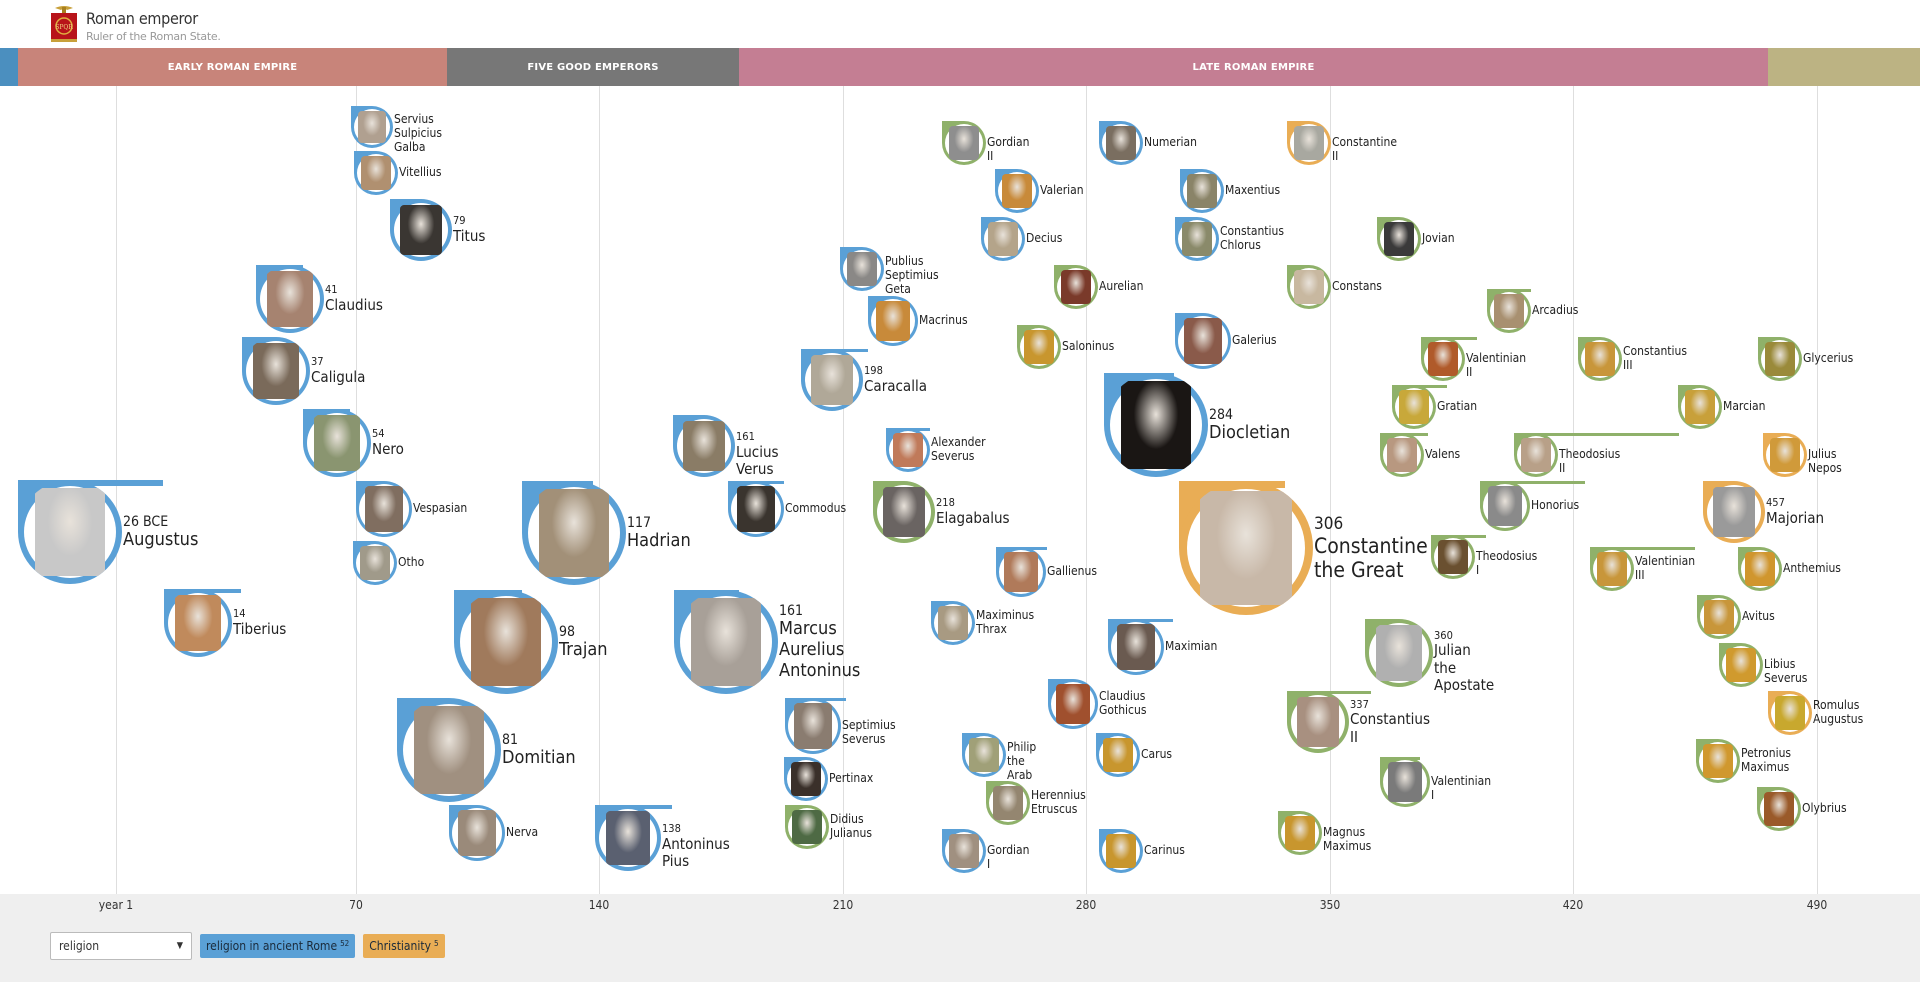  I want to click on emperor-node: Carinus, so click(1142, 851).